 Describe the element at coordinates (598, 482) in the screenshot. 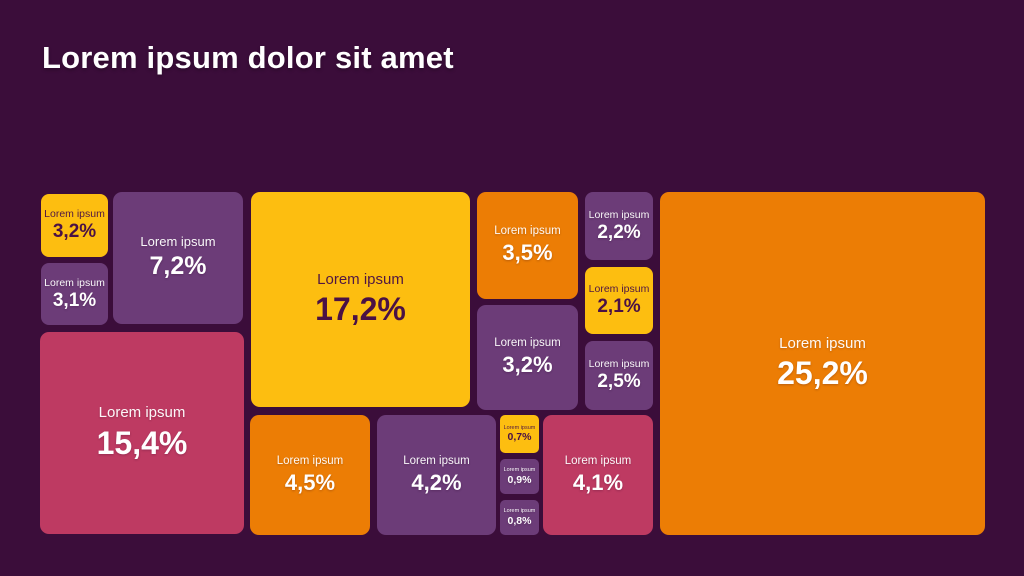

I see `tile-value: 4,1%` at that location.